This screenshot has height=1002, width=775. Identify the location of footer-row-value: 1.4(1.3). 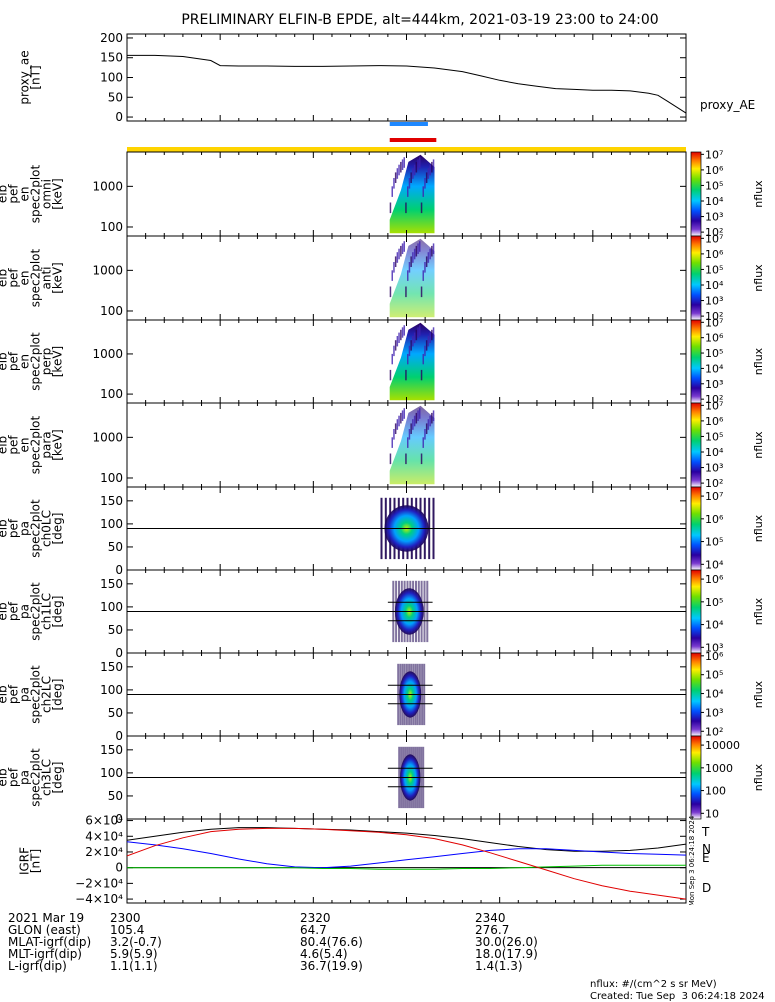
(499, 966).